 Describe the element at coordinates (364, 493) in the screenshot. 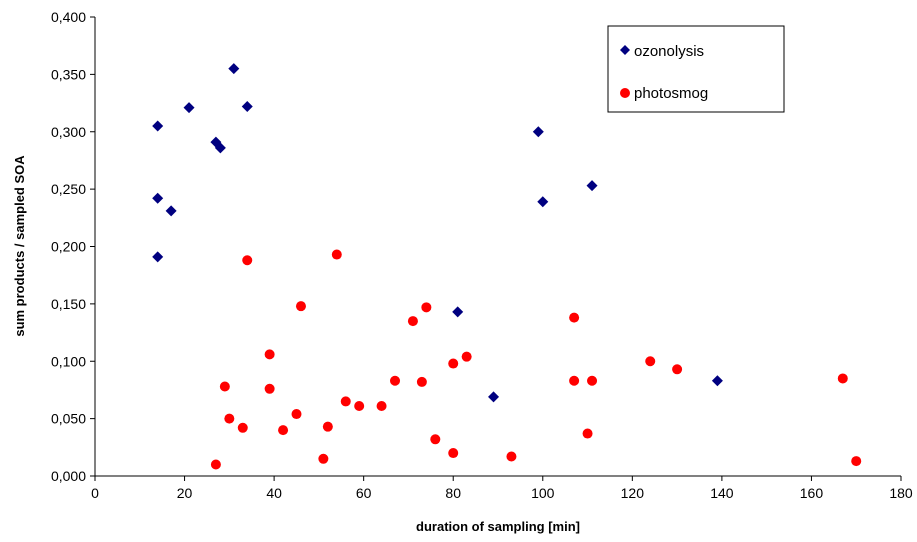

I see `x-tick-label: 60` at that location.